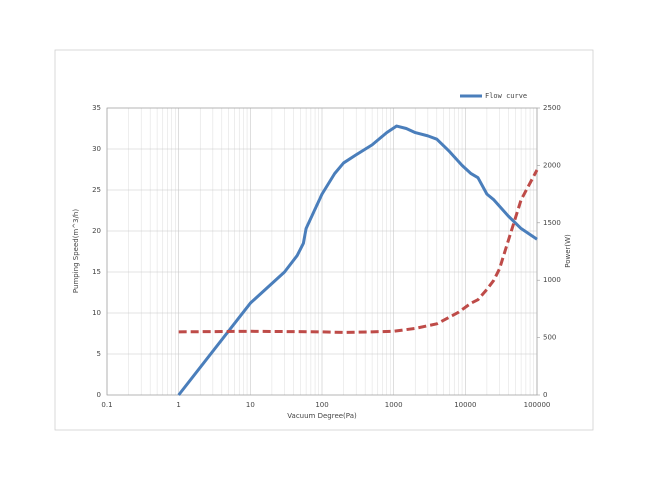 The image size is (650, 483). What do you see at coordinates (96, 190) in the screenshot?
I see `y-tick-label: 25` at bounding box center [96, 190].